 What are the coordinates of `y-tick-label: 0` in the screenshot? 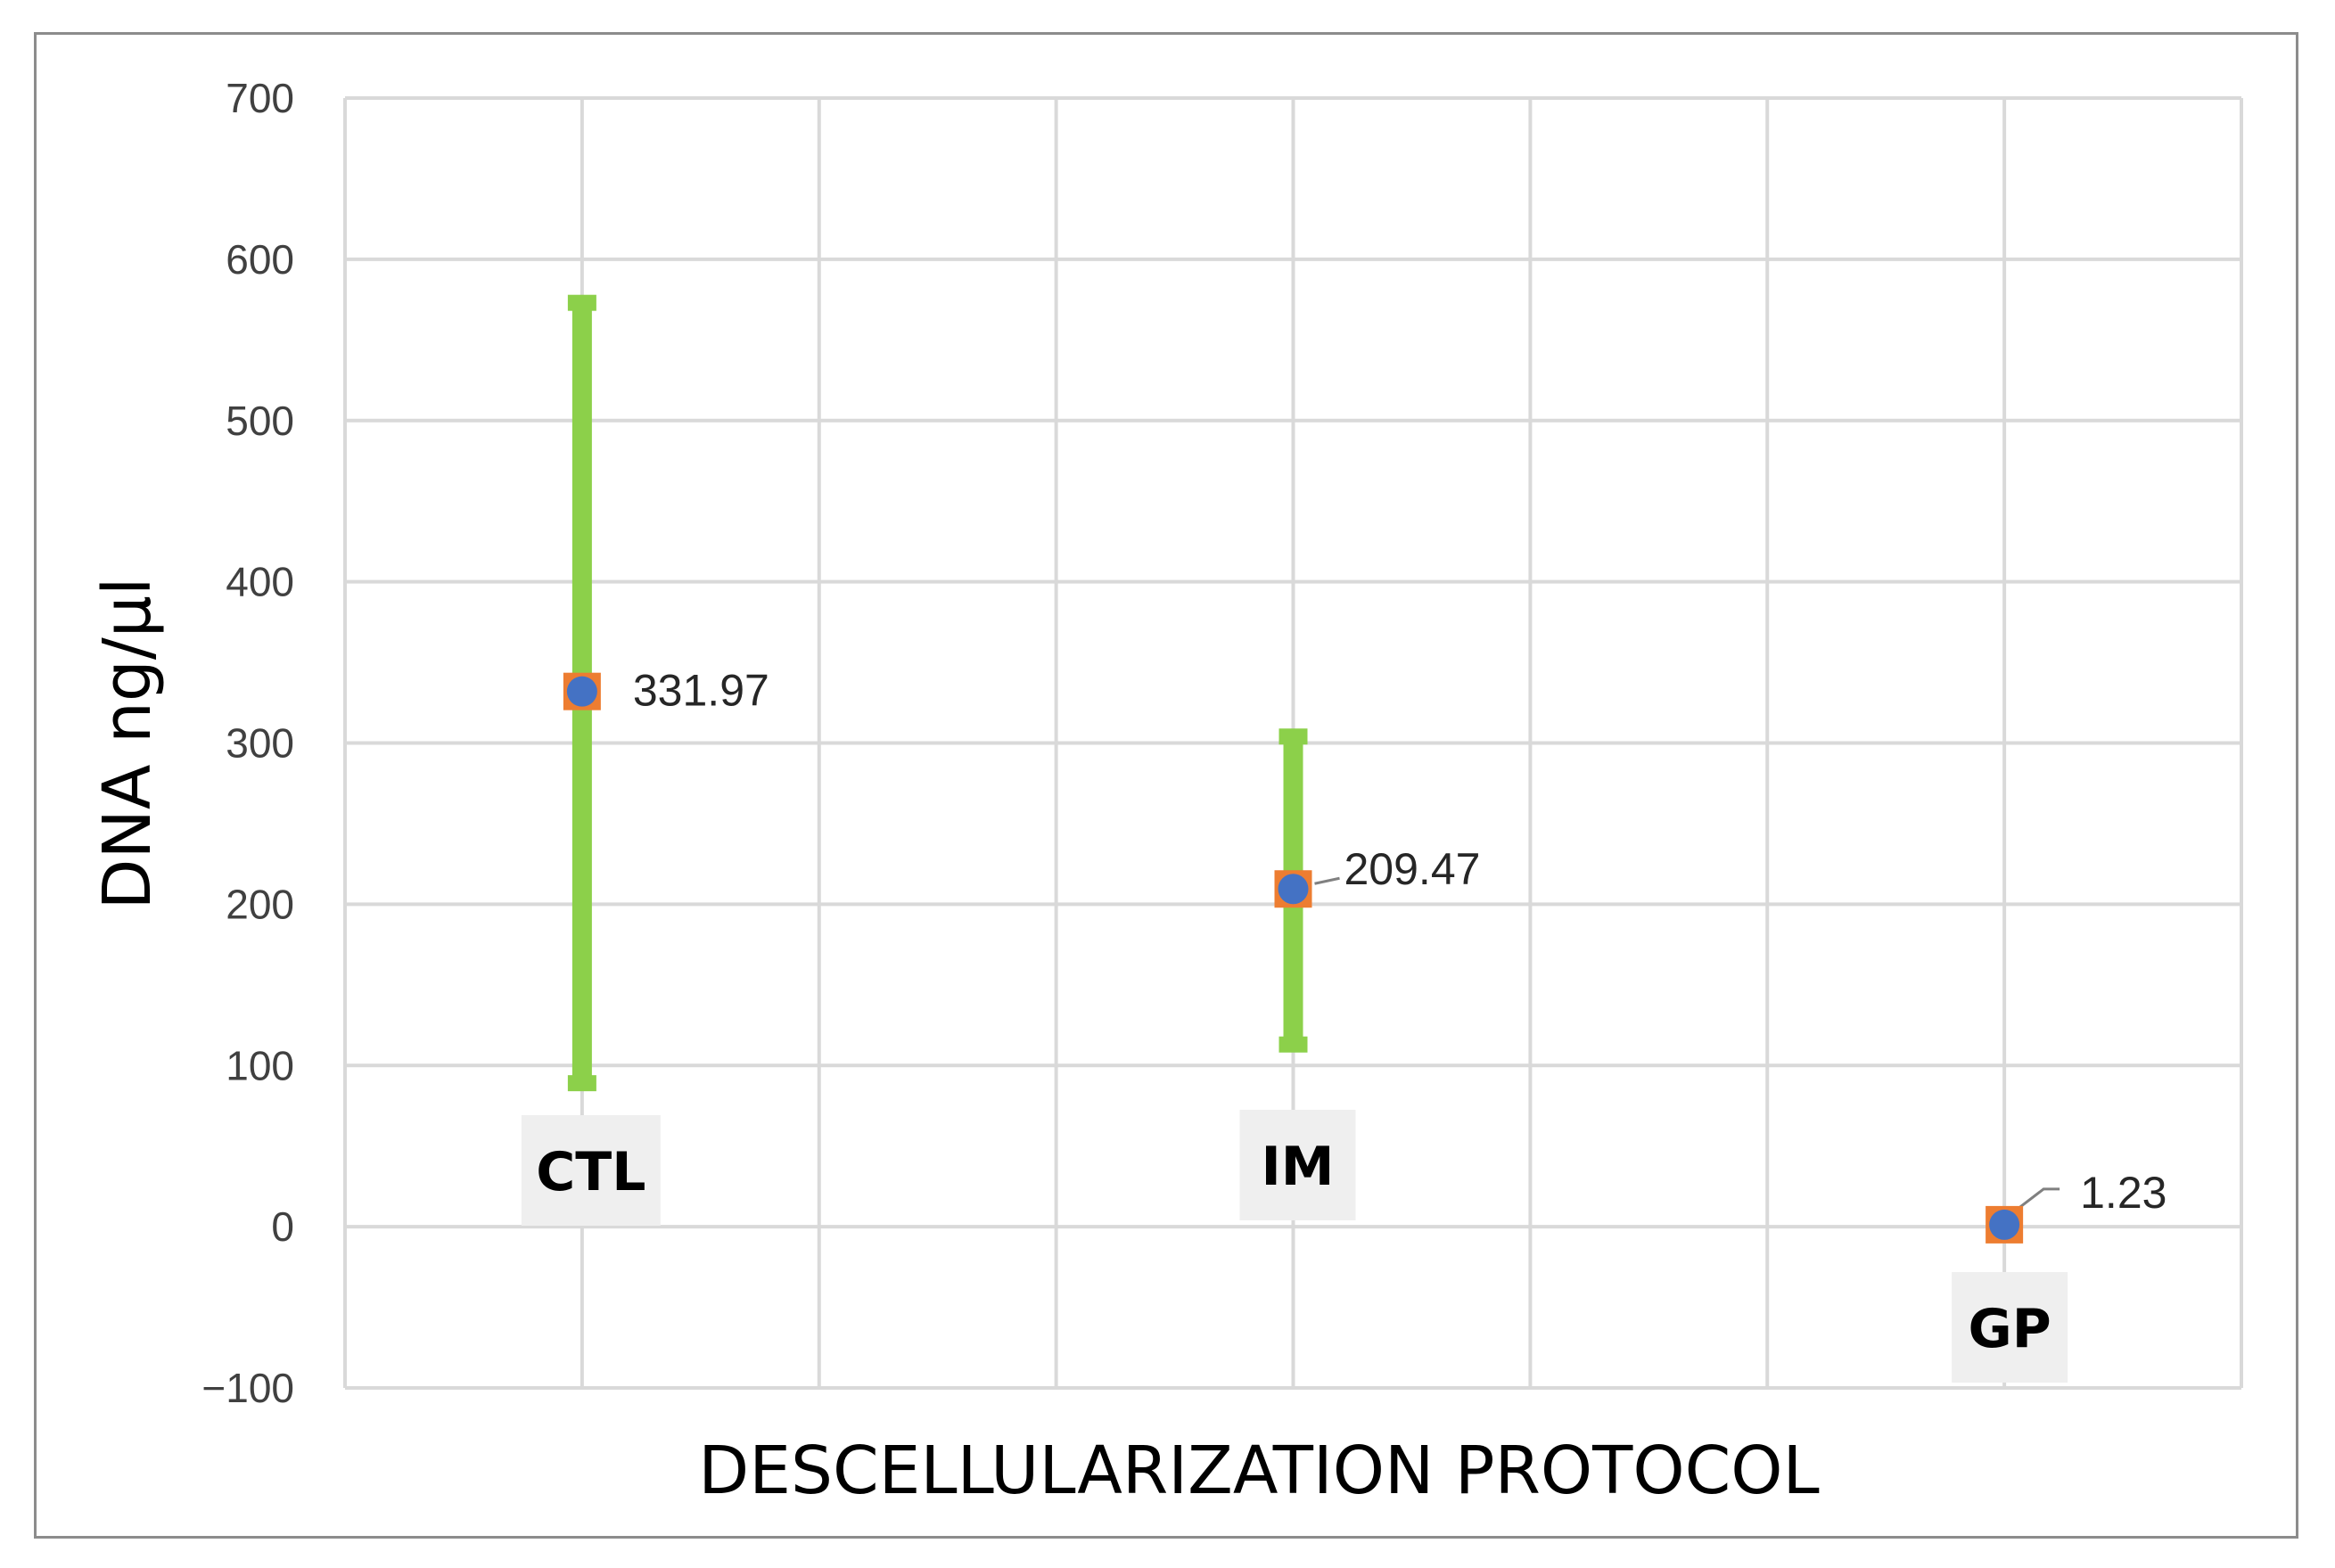 It's located at (283, 1226).